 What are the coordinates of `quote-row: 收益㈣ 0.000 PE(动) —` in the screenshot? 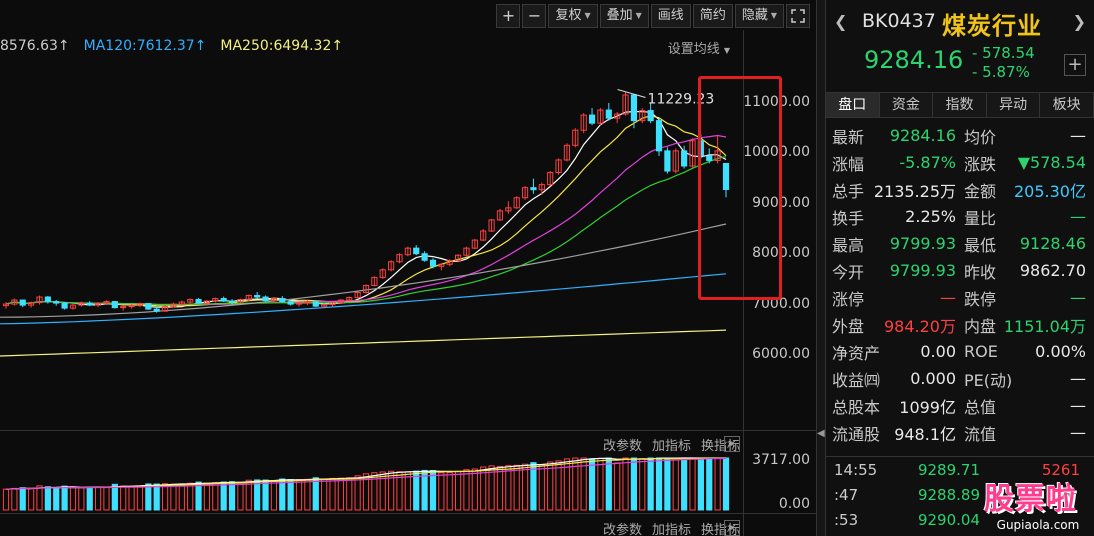 It's located at (960, 378).